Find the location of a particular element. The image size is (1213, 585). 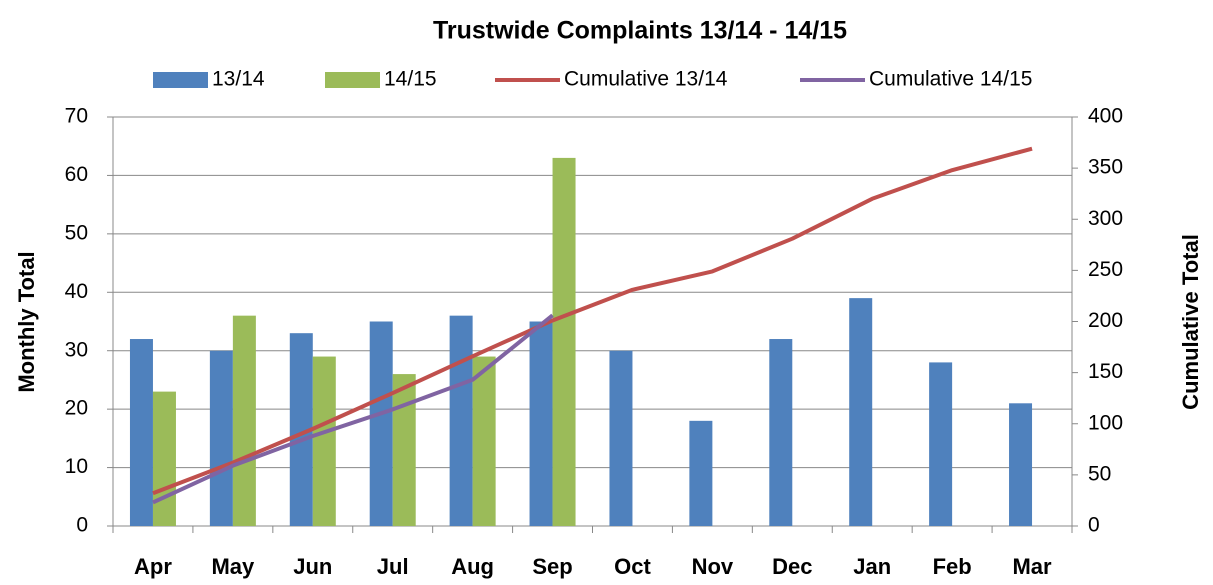

x-tick-label: Nov is located at coordinates (713, 566).